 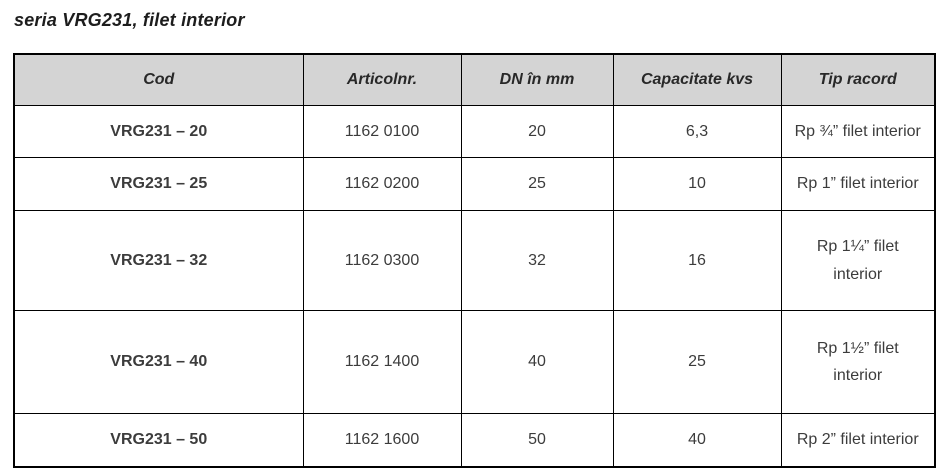 I want to click on cell-articolnr: 1162 0300, so click(x=382, y=260).